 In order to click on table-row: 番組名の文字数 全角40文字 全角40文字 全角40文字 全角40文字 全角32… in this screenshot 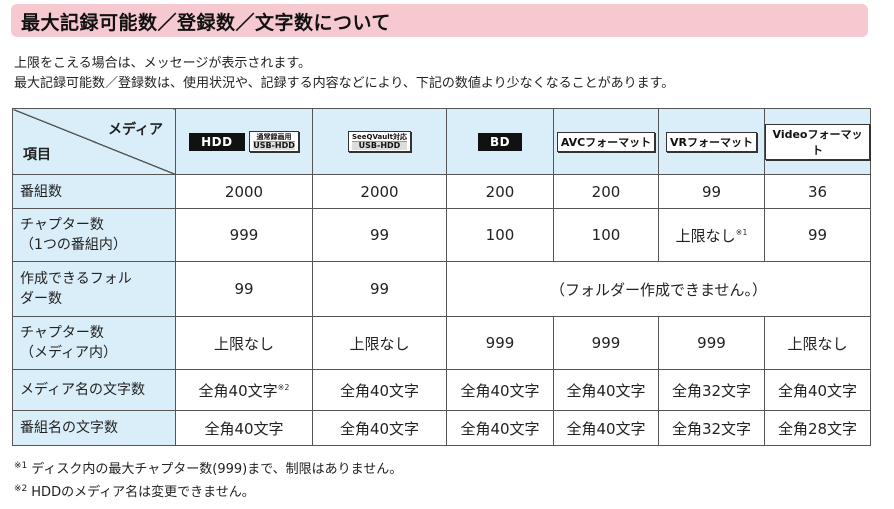, I will do `click(441, 428)`.